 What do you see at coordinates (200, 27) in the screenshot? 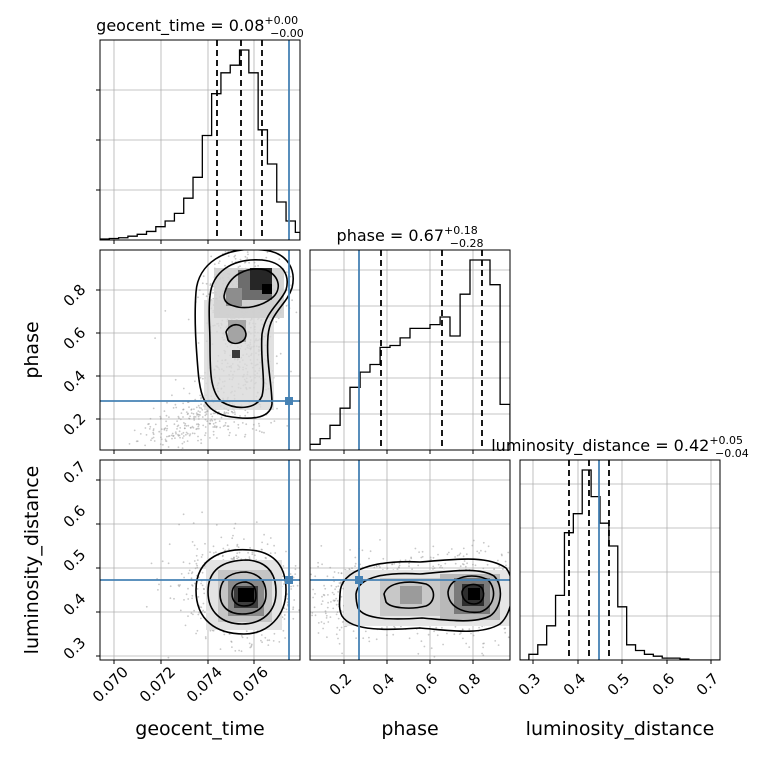
I see `title-geocent-time: geocent_time = 0.08+0.00 −0.00` at bounding box center [200, 27].